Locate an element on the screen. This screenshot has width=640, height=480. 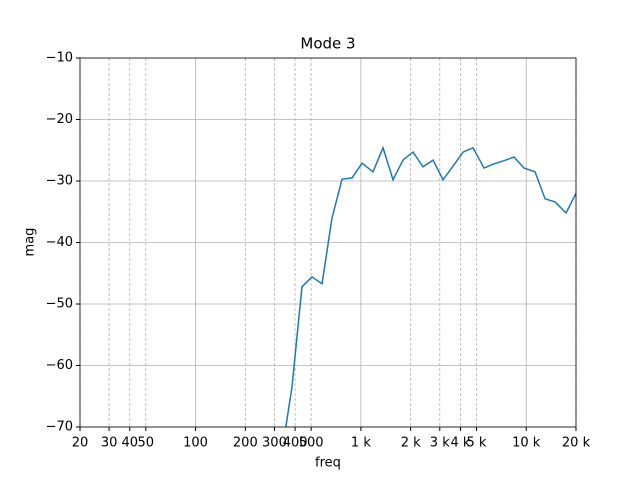
y-tick-label: −20 is located at coordinates (59, 119).